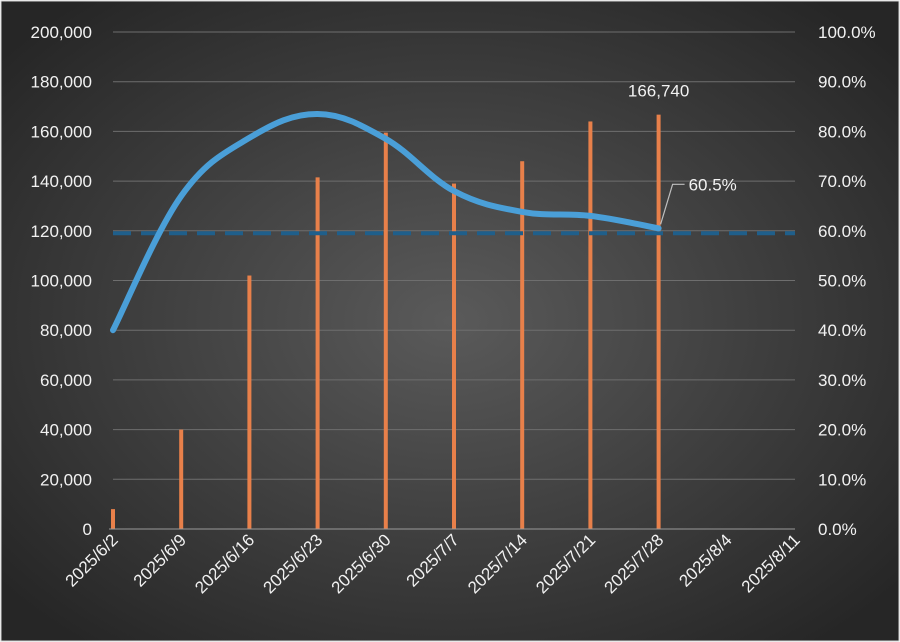  Describe the element at coordinates (842, 131) in the screenshot. I see `y2-tick-label: 80.0%` at that location.